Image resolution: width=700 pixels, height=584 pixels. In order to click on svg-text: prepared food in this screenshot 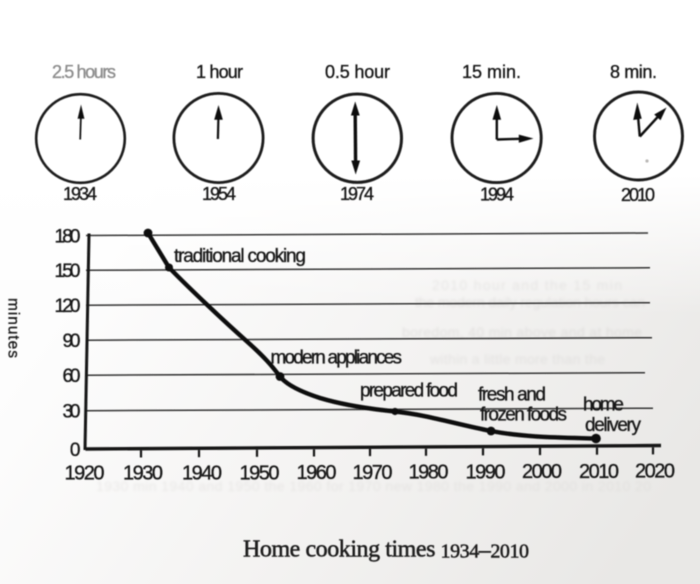, I will do `click(409, 391)`.